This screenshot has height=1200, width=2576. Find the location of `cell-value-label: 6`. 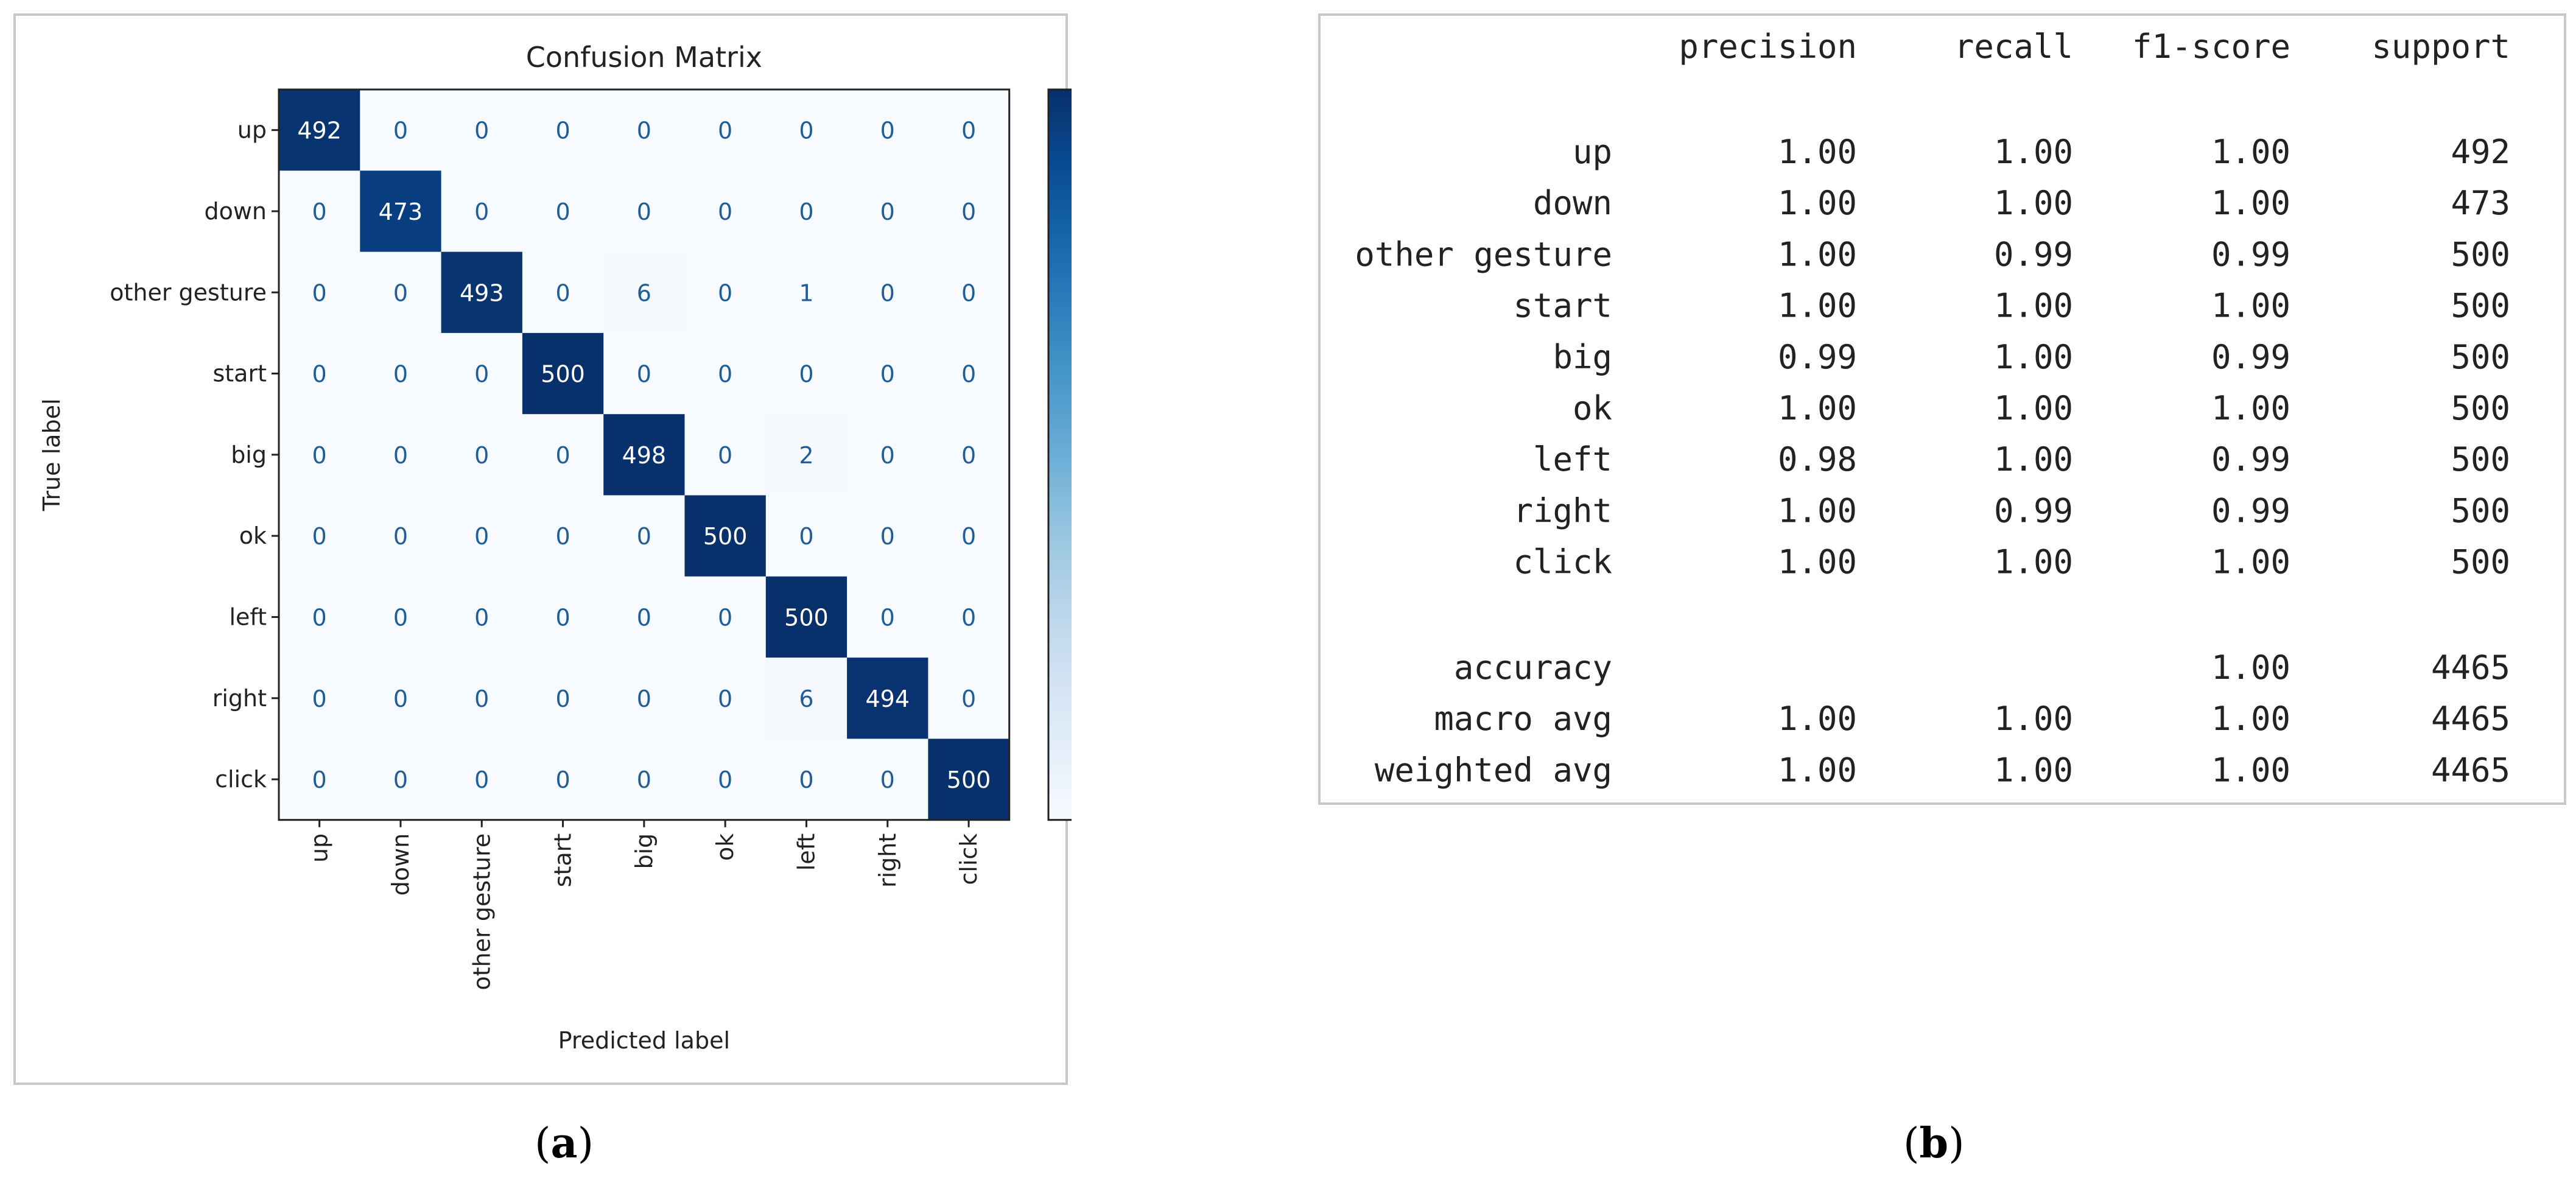

cell-value-label: 6 is located at coordinates (806, 699).